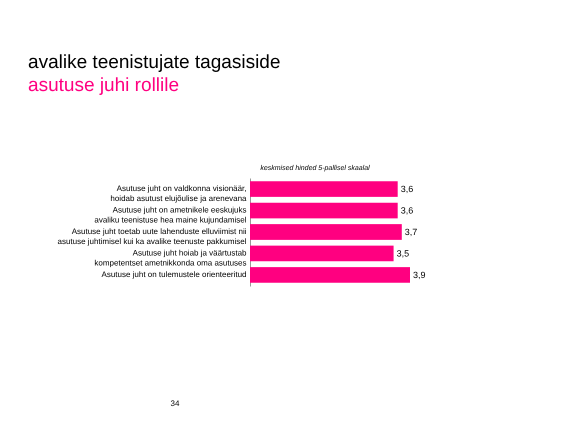 This screenshot has height=434, width=569. Describe the element at coordinates (170, 215) in the screenshot. I see `y-tick-label: Asutuse juht on ametnikele eeskujuks avaliku teenistuse hea maine kujundamisel` at that location.